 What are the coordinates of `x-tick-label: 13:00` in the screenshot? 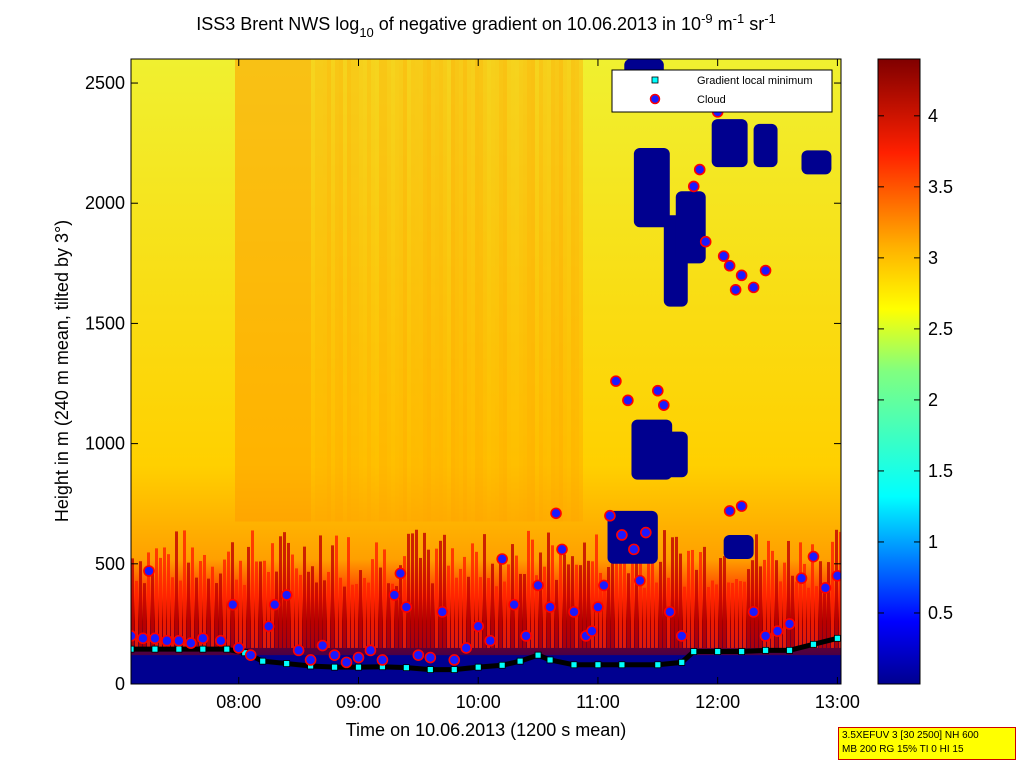 It's located at (837, 702).